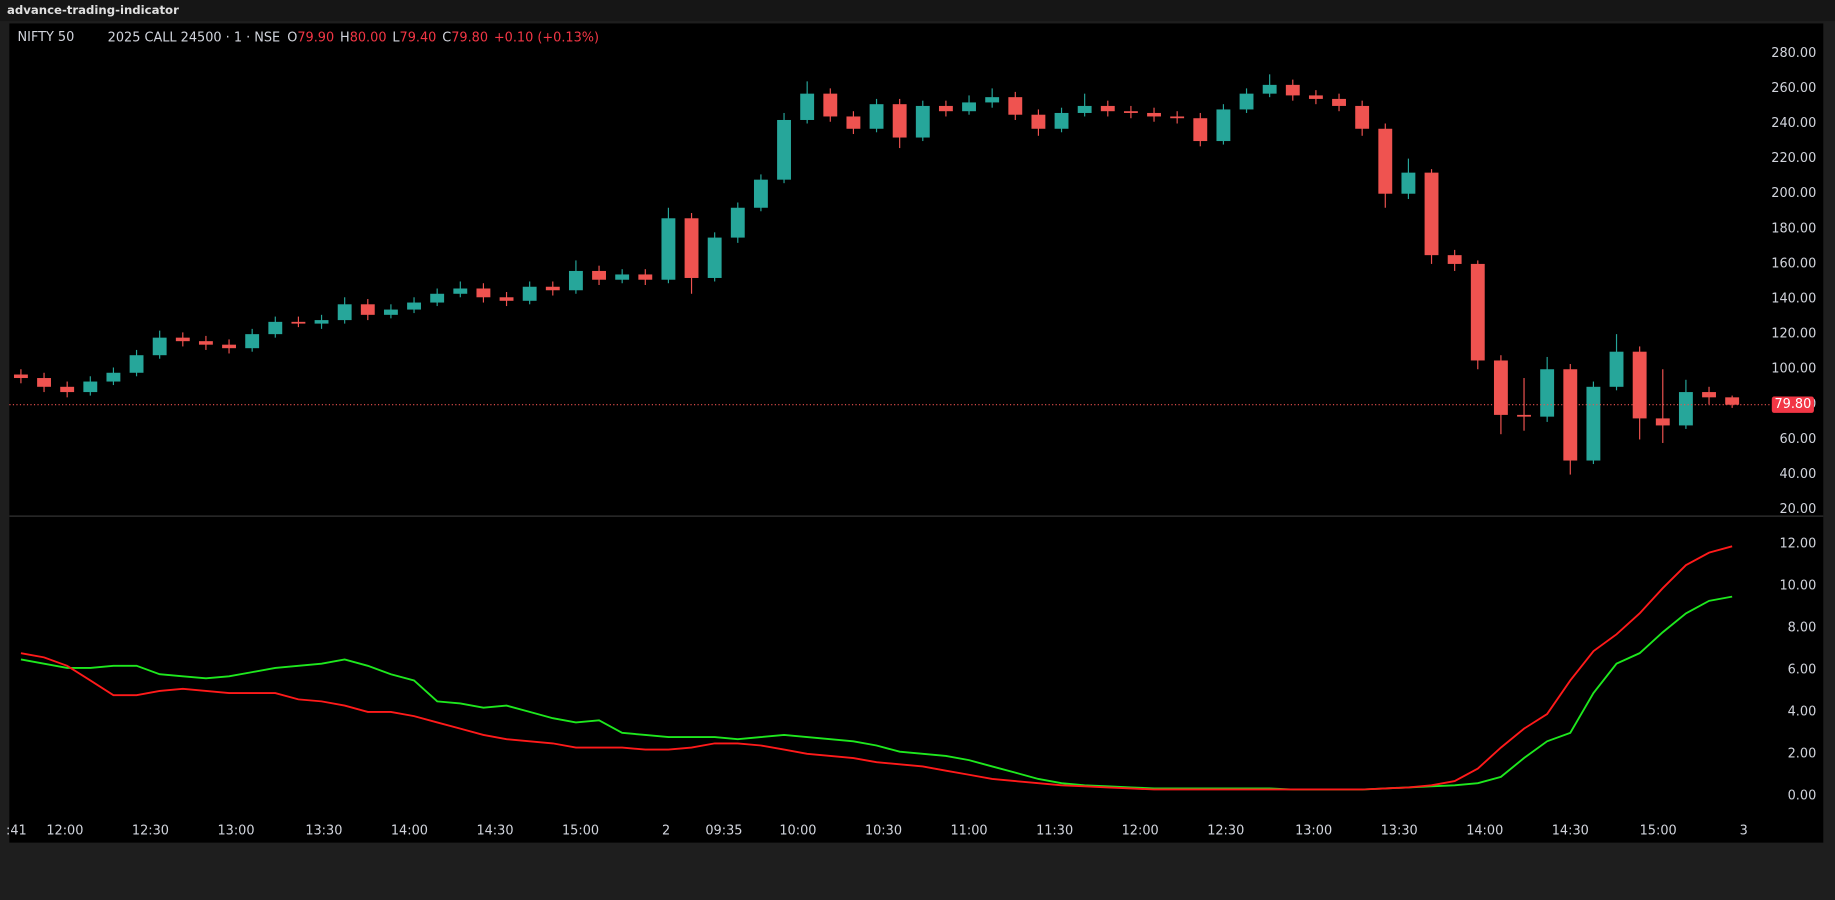 The image size is (1835, 900). I want to click on y-tick-label: 100.00, so click(1793, 369).